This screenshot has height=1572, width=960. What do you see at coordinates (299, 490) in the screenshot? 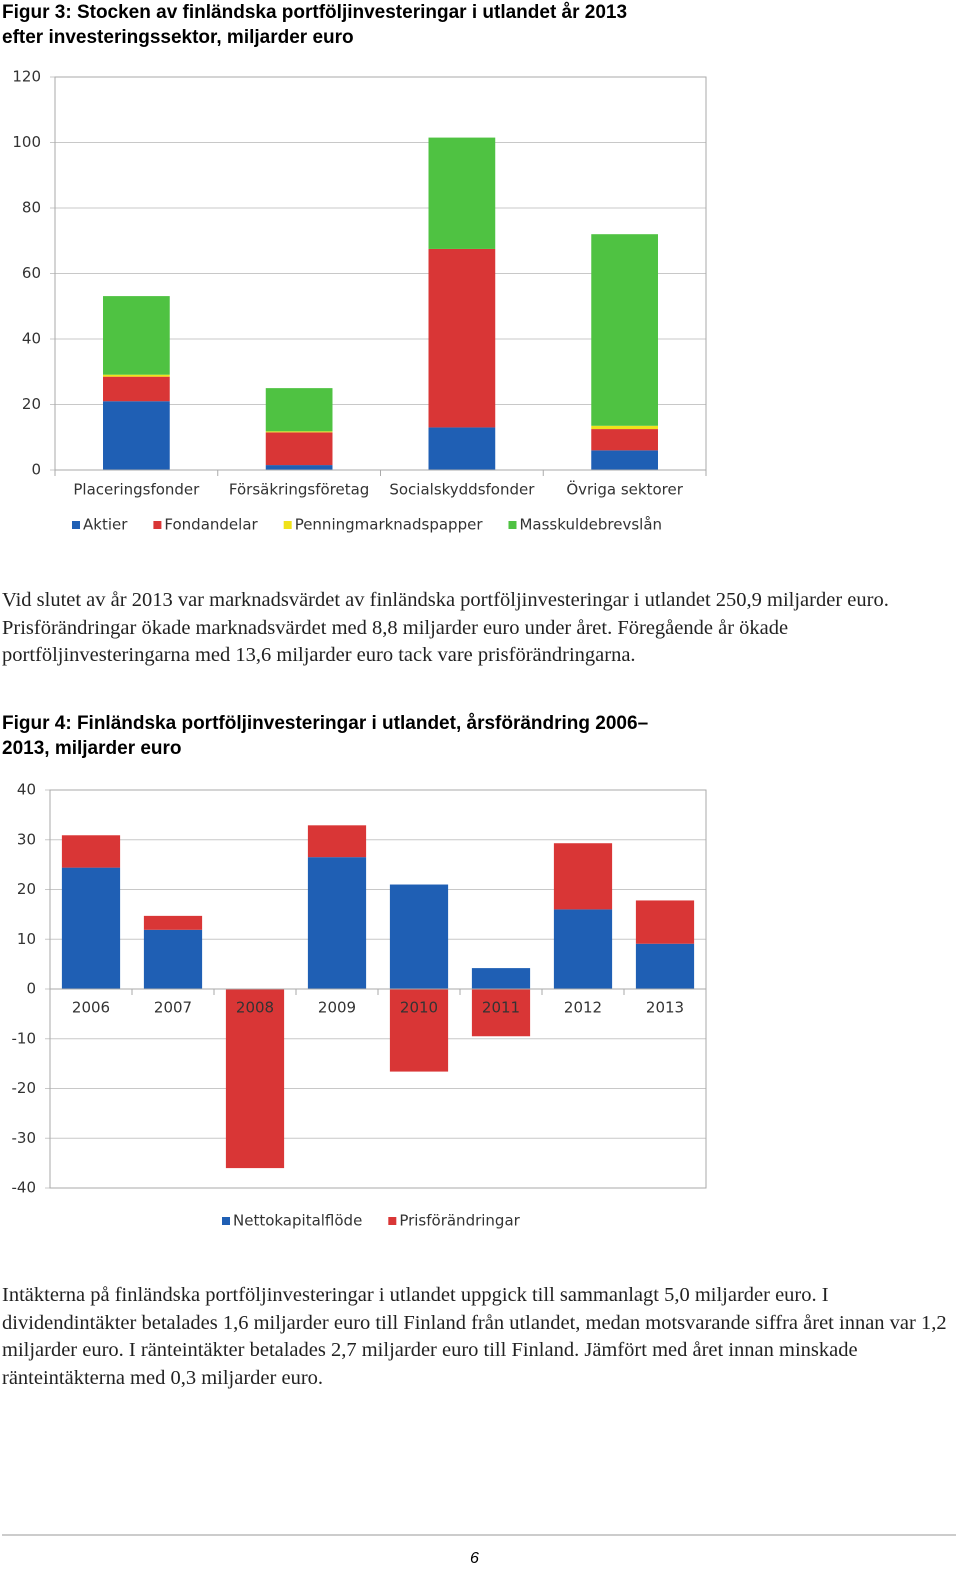
I see `x-tick-label: Försäkringsföretag` at bounding box center [299, 490].